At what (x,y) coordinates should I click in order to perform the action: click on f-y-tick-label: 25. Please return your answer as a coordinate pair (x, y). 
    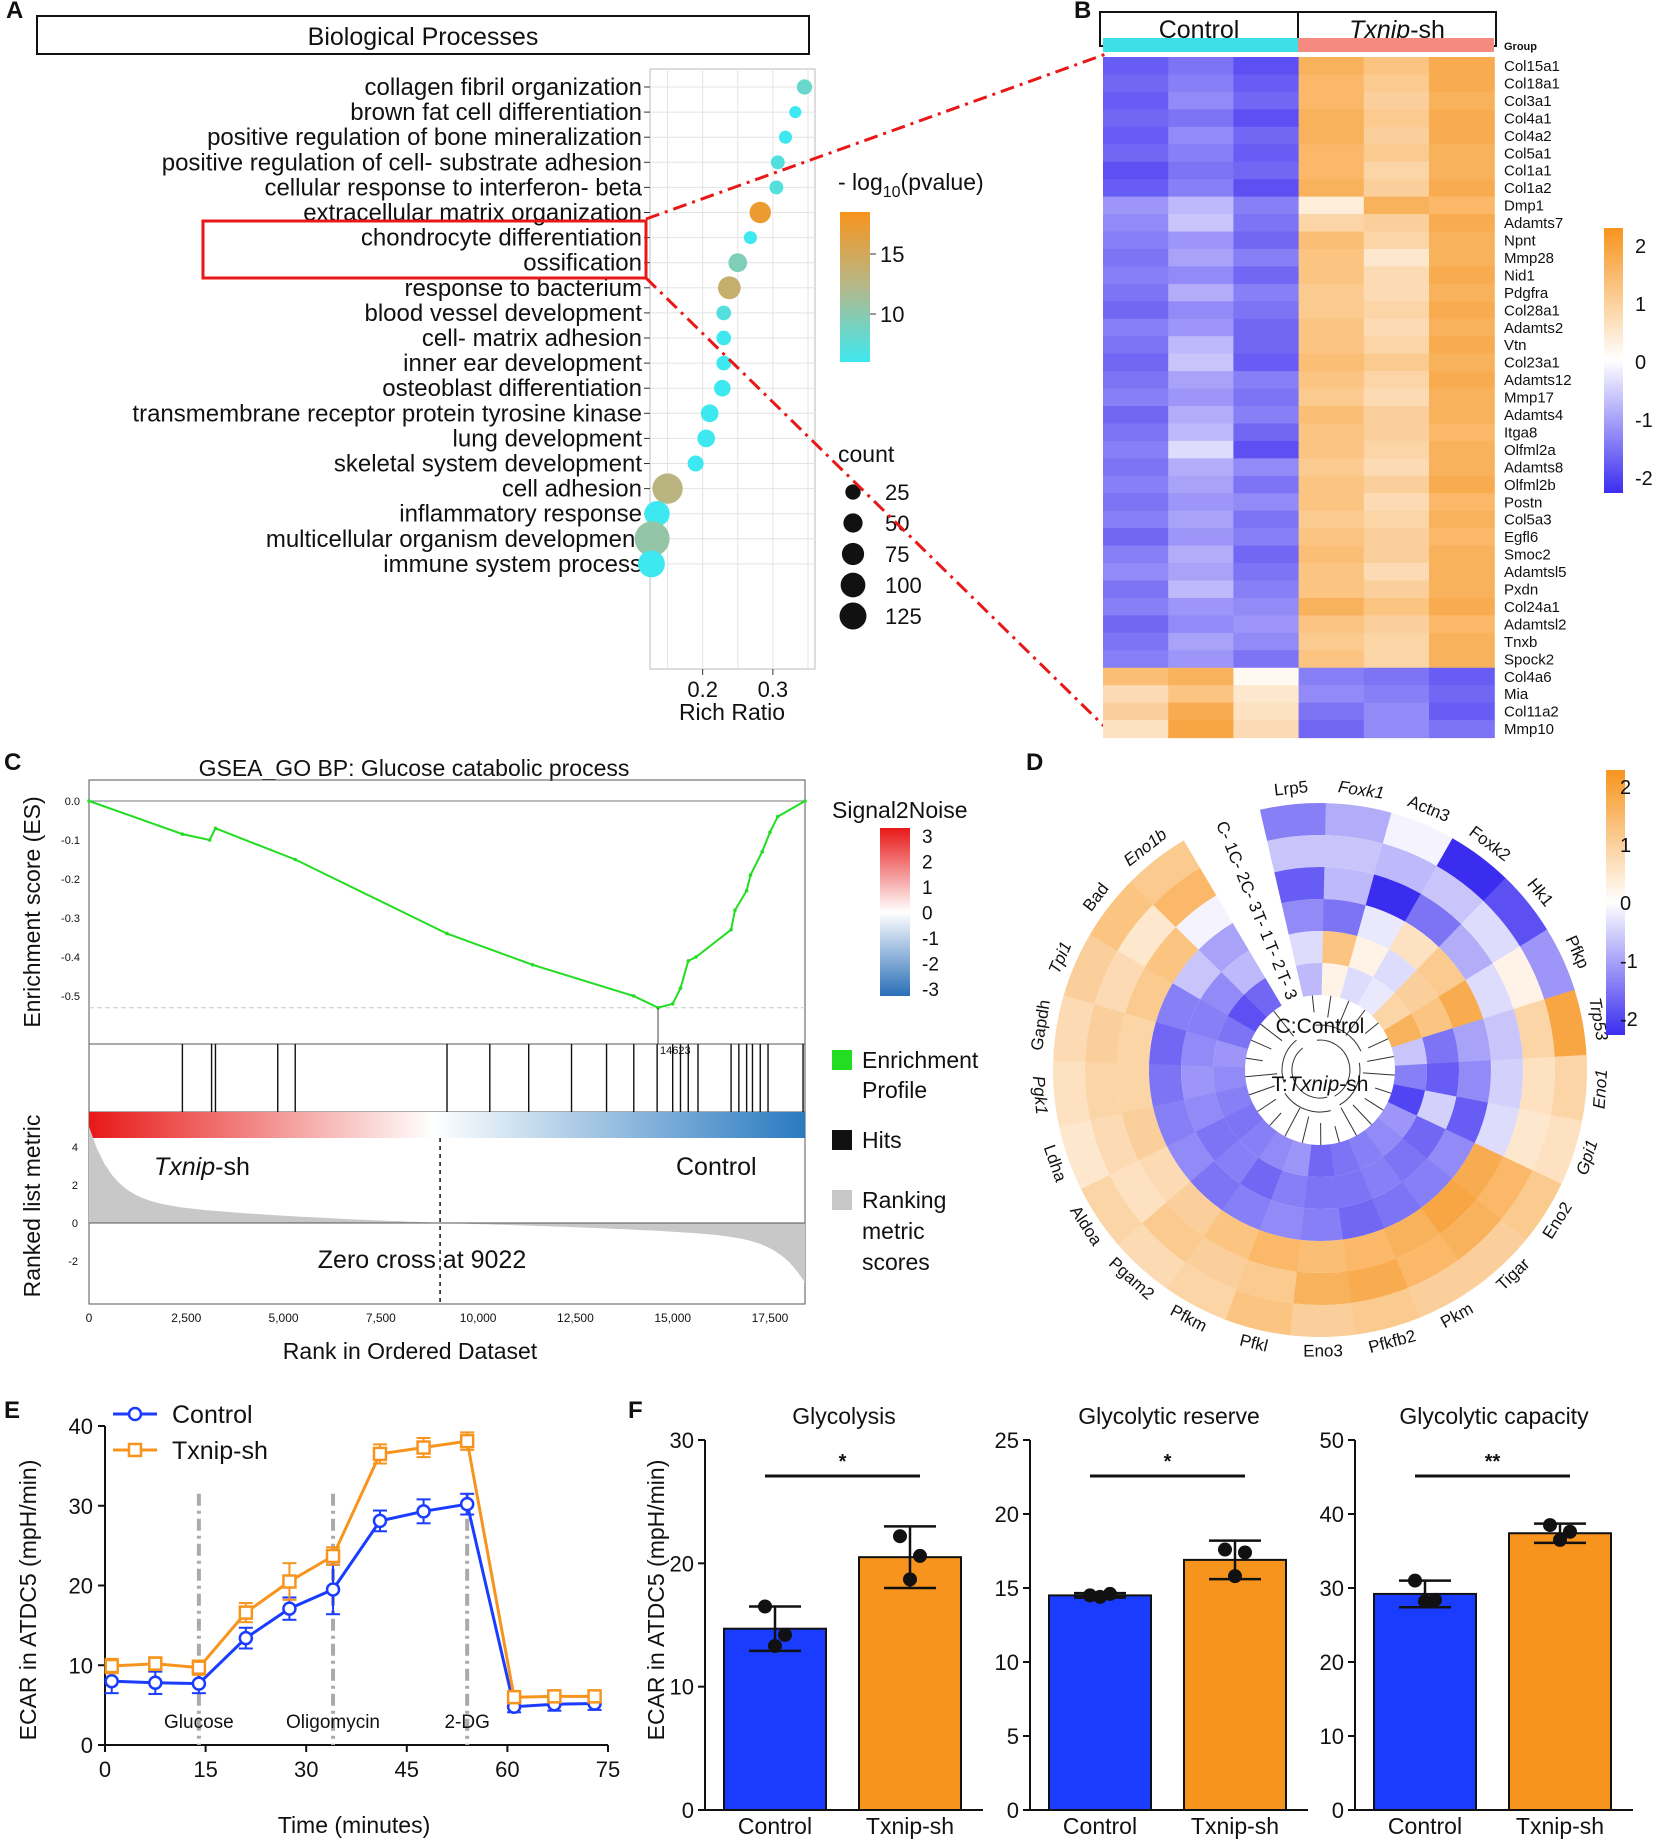
    Looking at the image, I should click on (1007, 1440).